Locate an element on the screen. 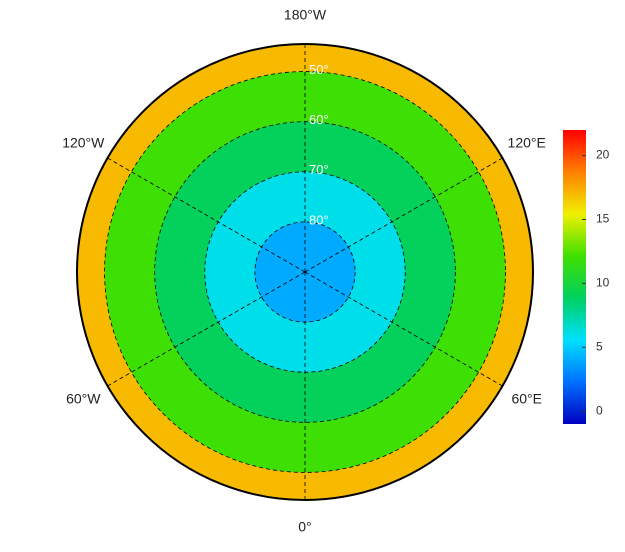 This screenshot has height=552, width=625. longitude-label: 120°E is located at coordinates (527, 143).